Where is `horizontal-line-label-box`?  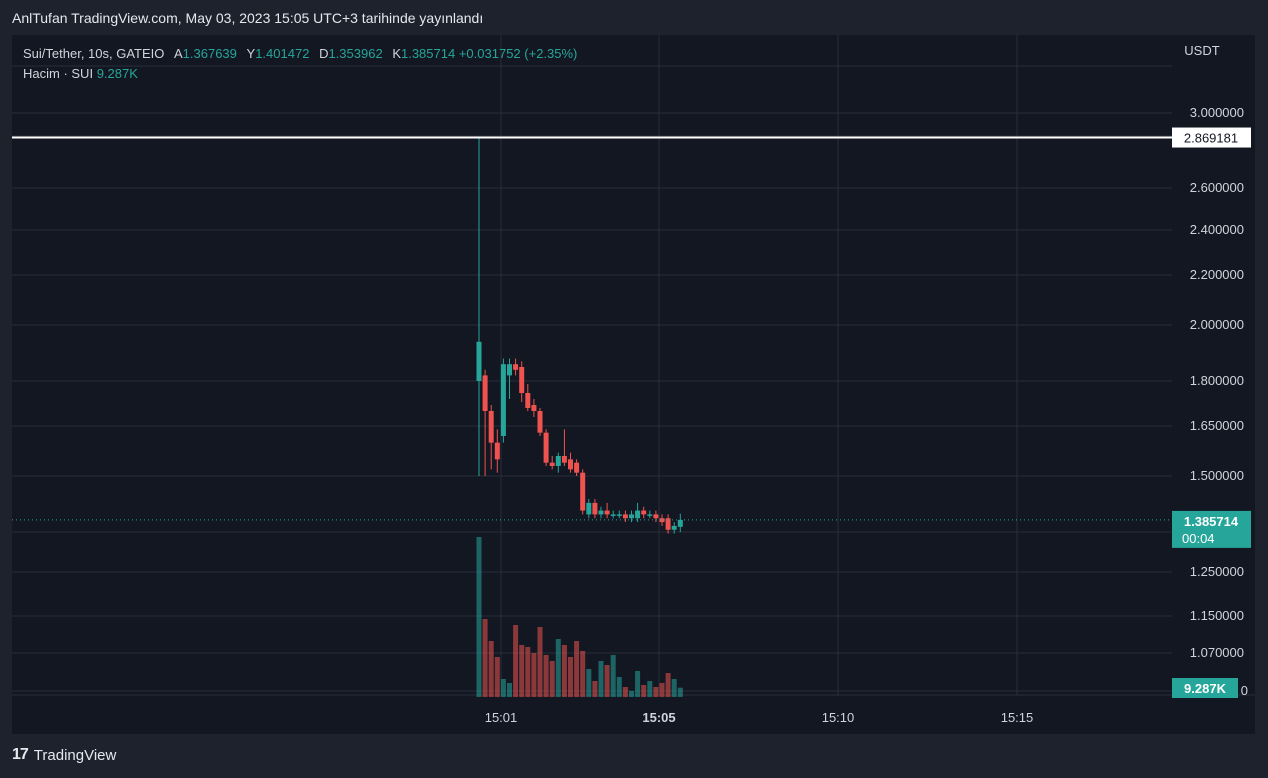
horizontal-line-label-box is located at coordinates (1211, 137).